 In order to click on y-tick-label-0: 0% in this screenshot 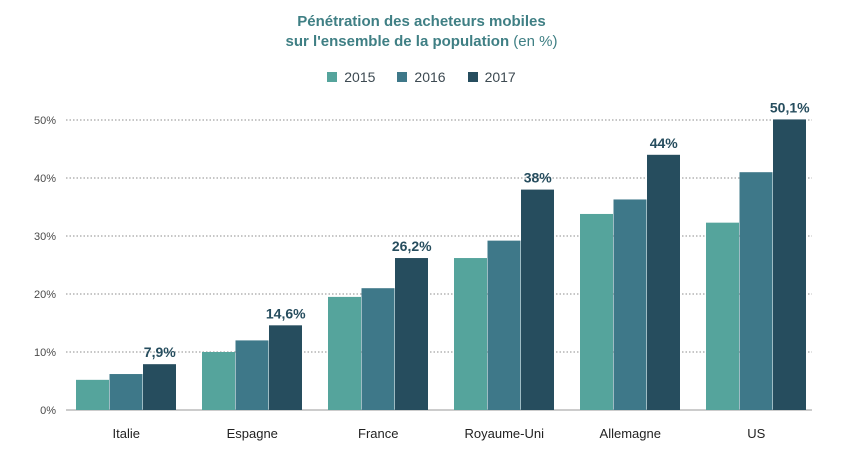, I will do `click(48, 411)`.